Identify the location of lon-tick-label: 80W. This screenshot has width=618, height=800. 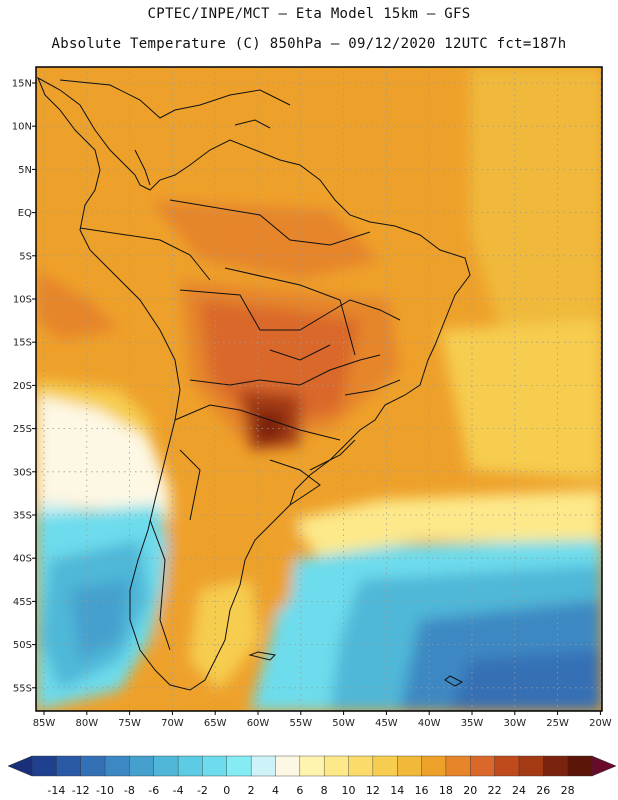
(86, 723).